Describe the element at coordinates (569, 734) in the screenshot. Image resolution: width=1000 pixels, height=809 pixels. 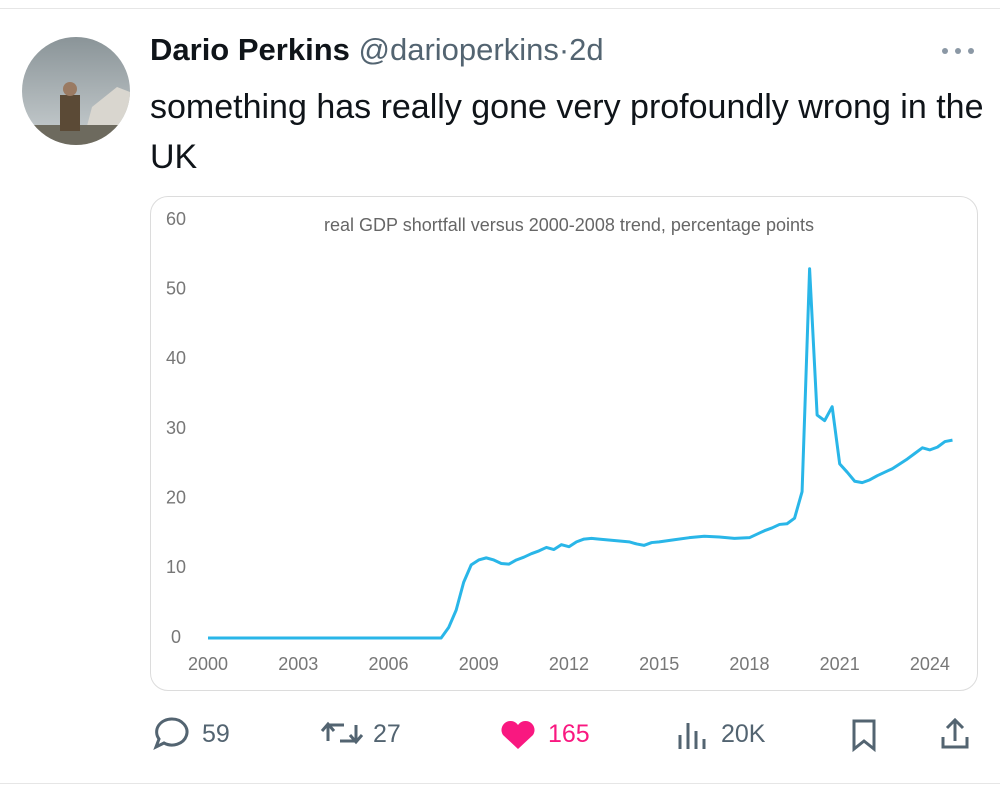
I see `like-count: 165` at that location.